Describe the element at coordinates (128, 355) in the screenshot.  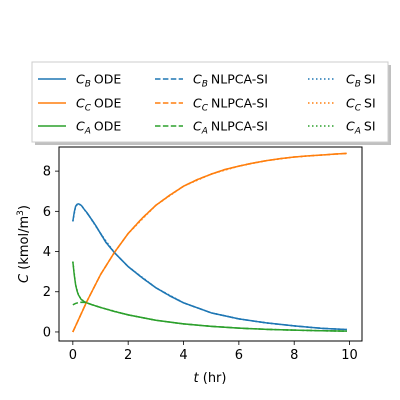
I see `x-tick-label: 2` at that location.